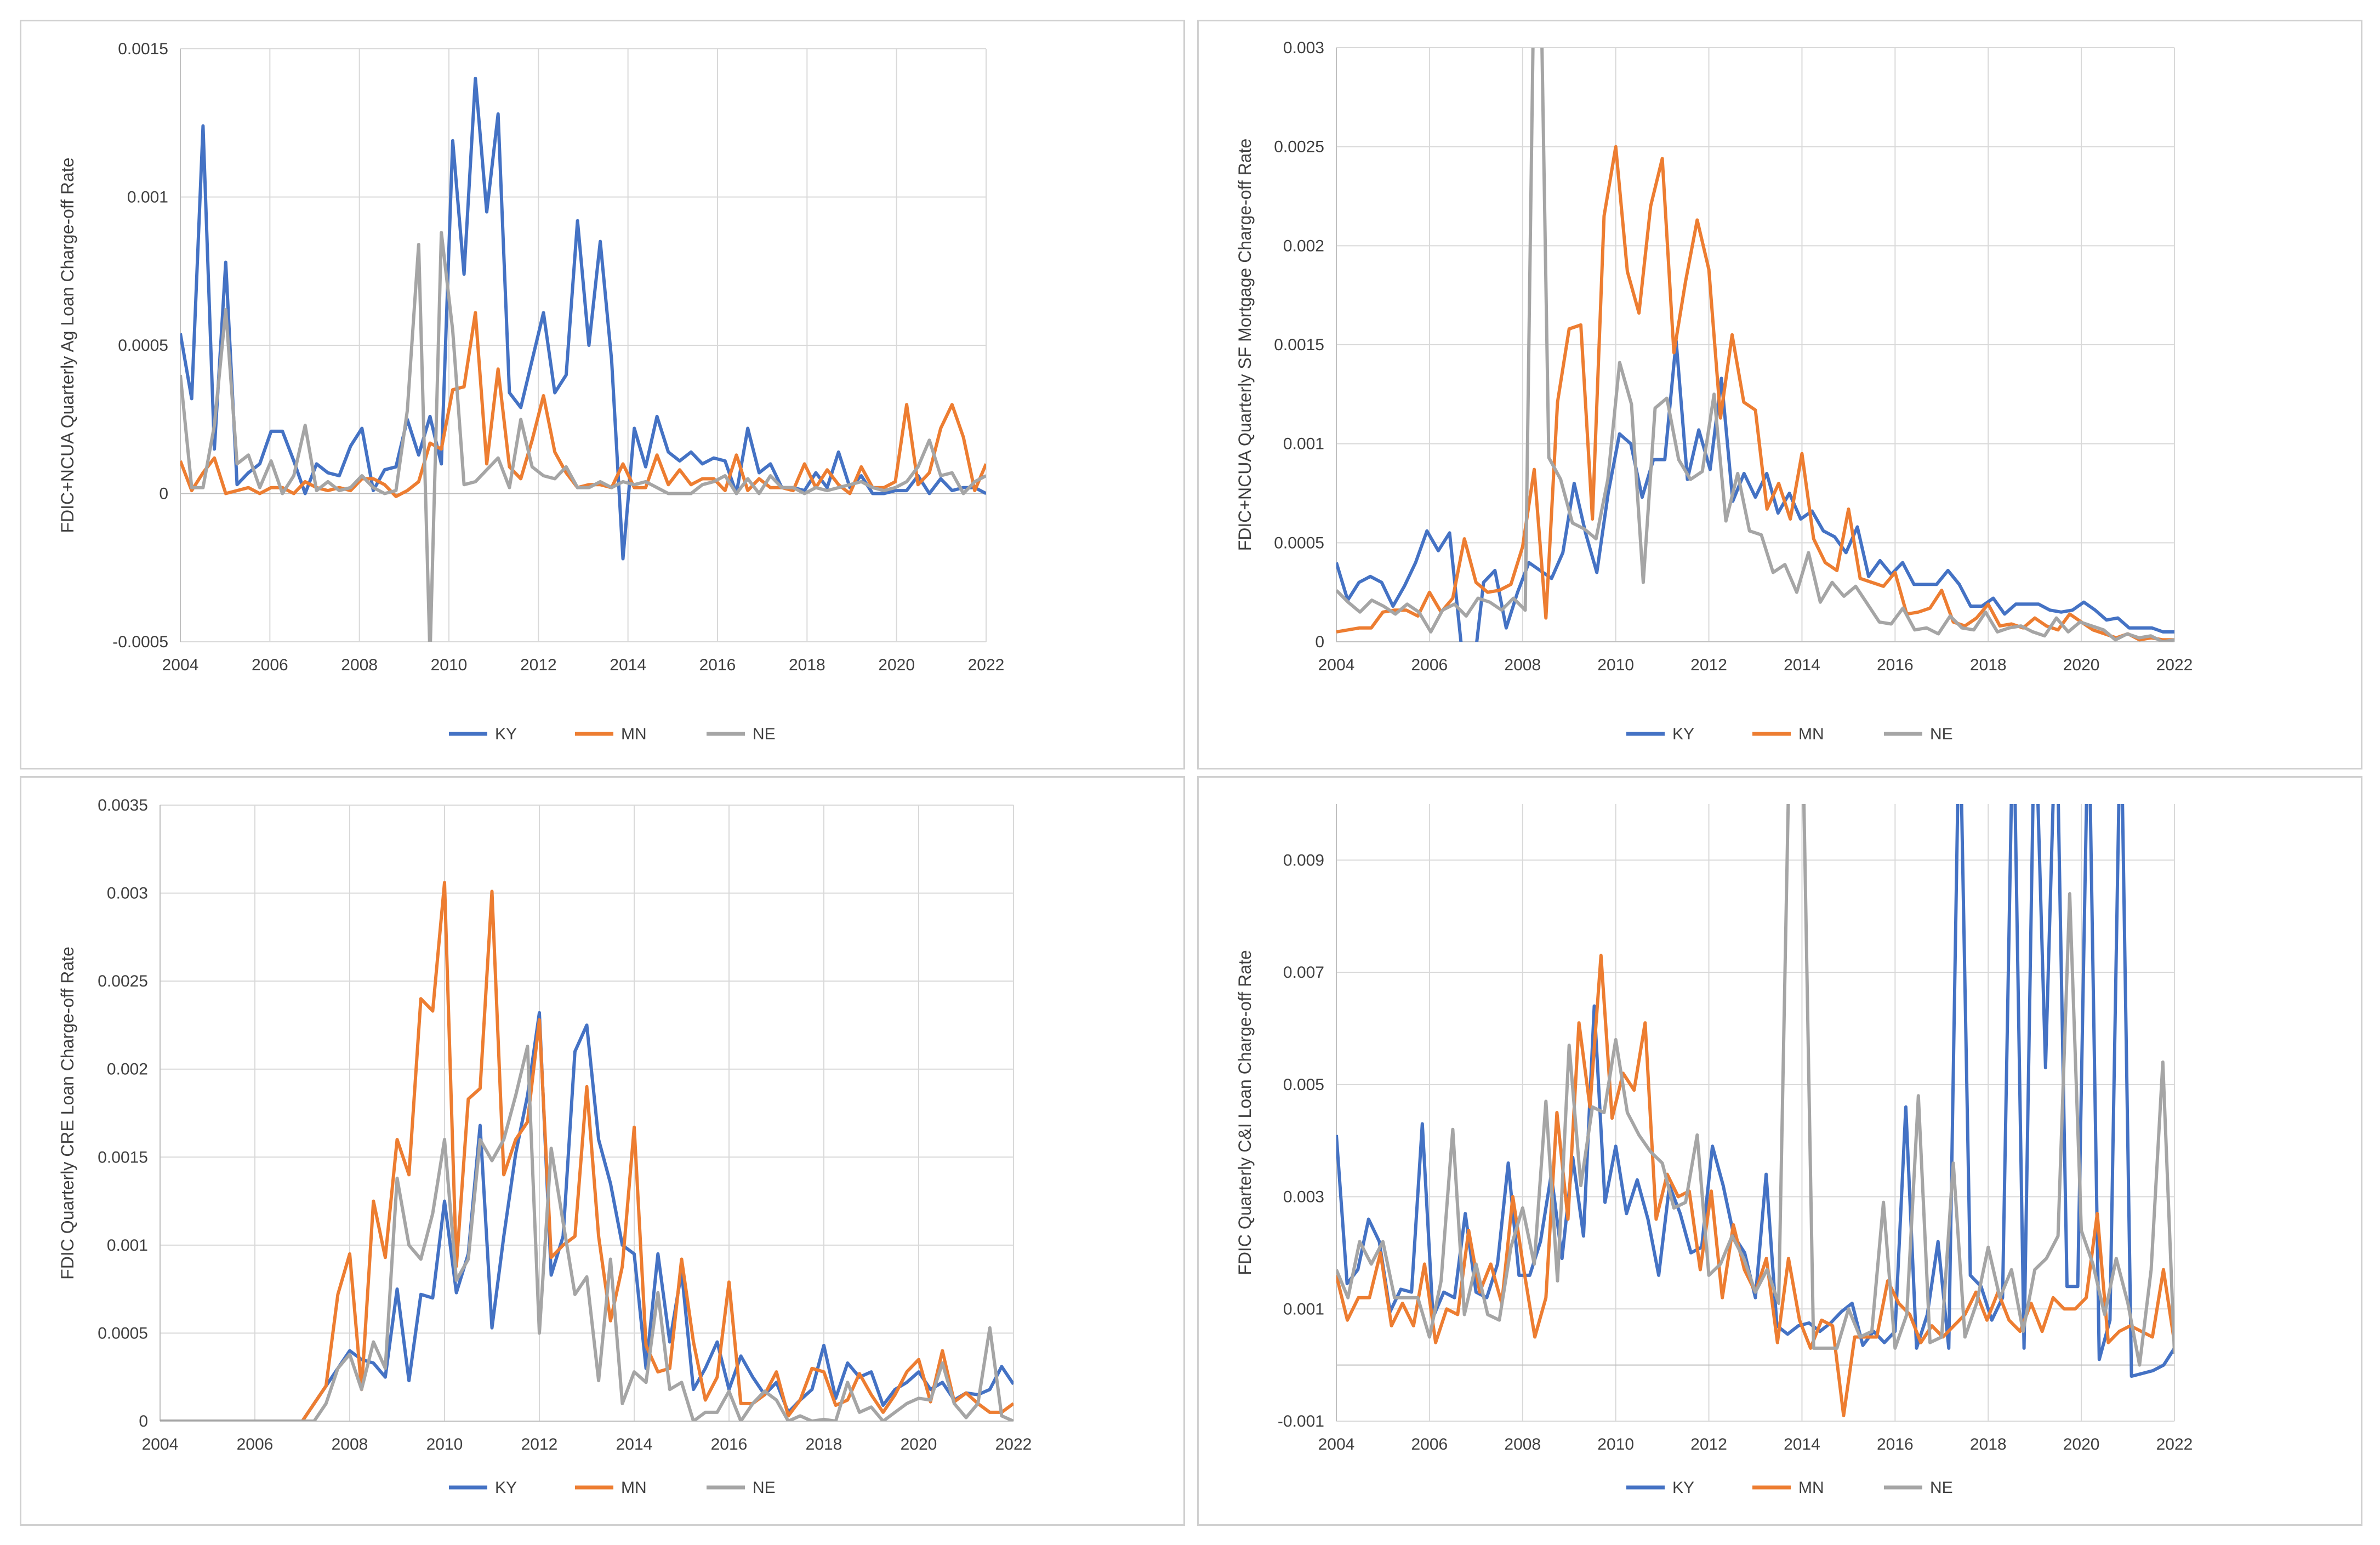  Describe the element at coordinates (1303, 973) in the screenshot. I see `y-tick-label: 0.007` at that location.